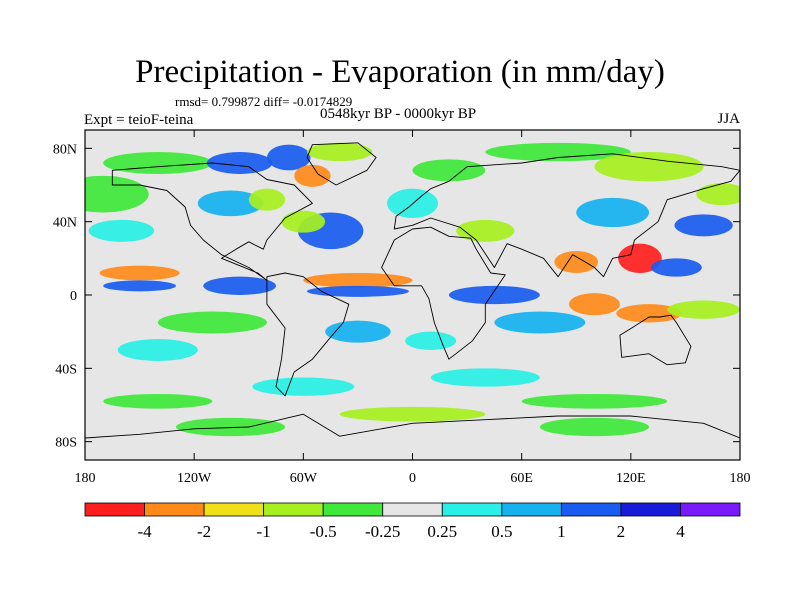  What do you see at coordinates (740, 478) in the screenshot?
I see `x-tick-label-6: 180` at bounding box center [740, 478].